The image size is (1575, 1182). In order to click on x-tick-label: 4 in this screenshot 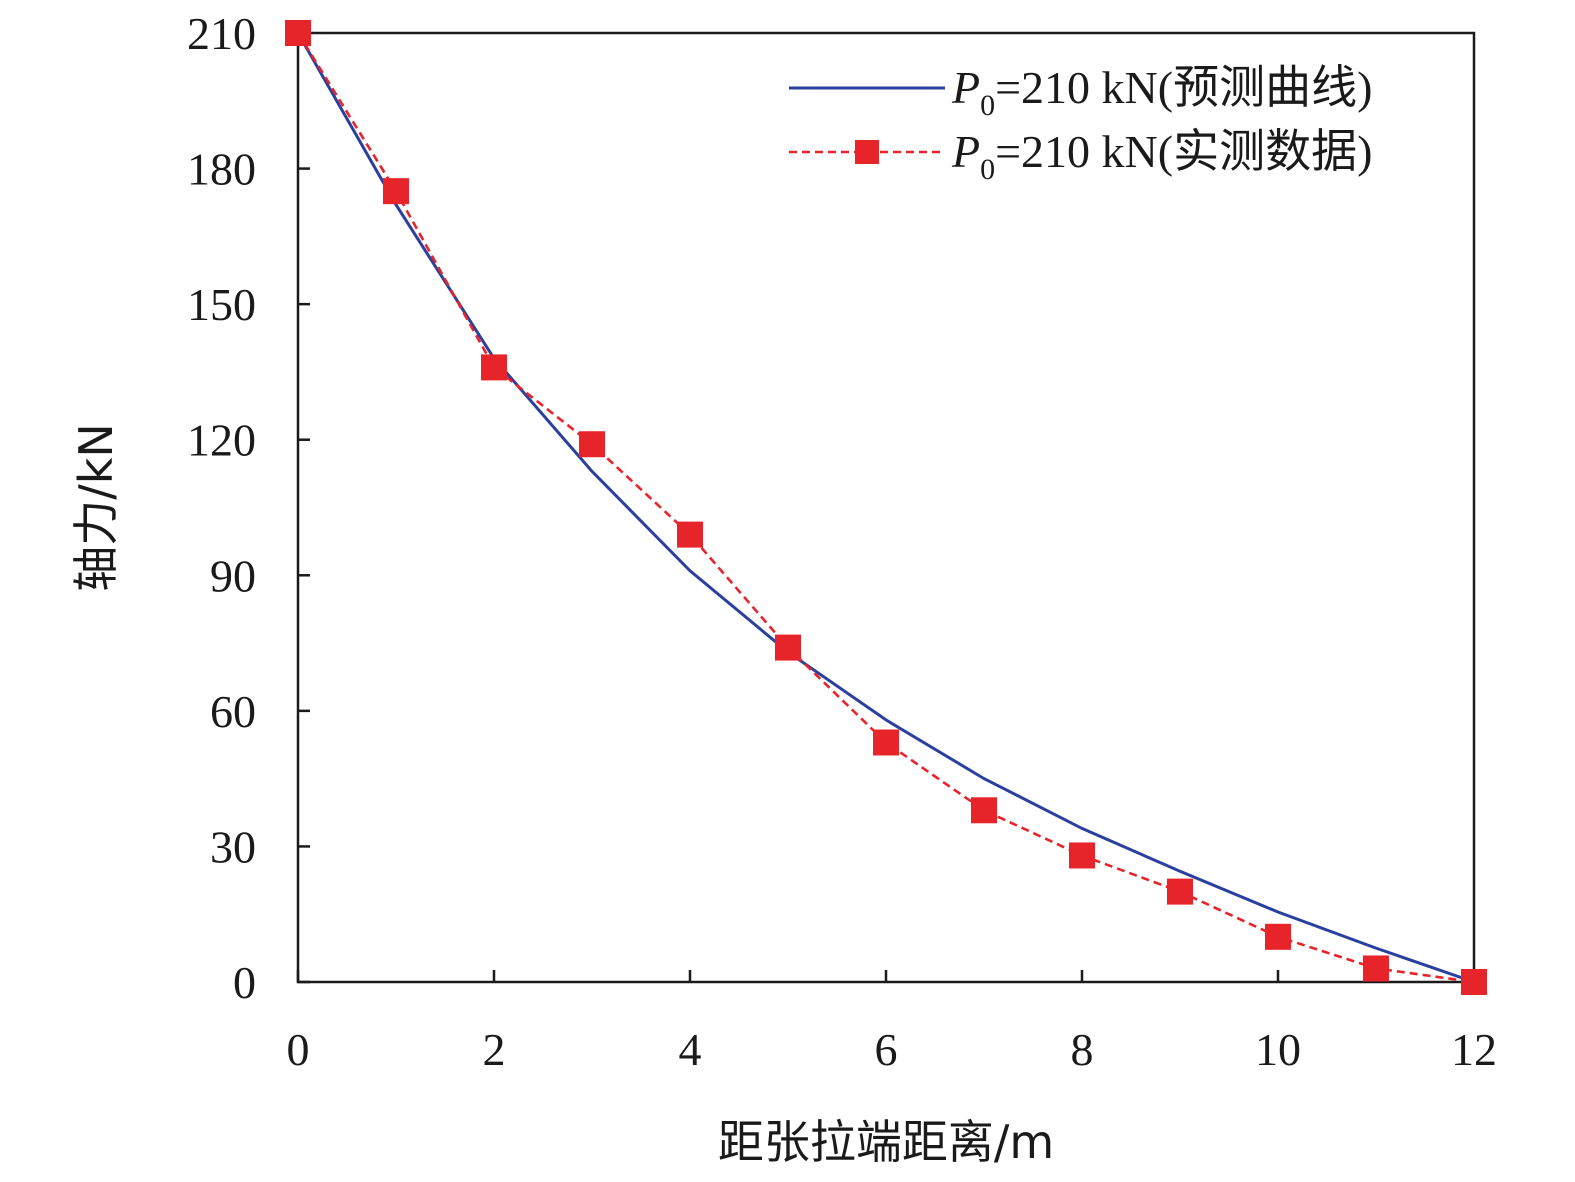, I will do `click(690, 1049)`.